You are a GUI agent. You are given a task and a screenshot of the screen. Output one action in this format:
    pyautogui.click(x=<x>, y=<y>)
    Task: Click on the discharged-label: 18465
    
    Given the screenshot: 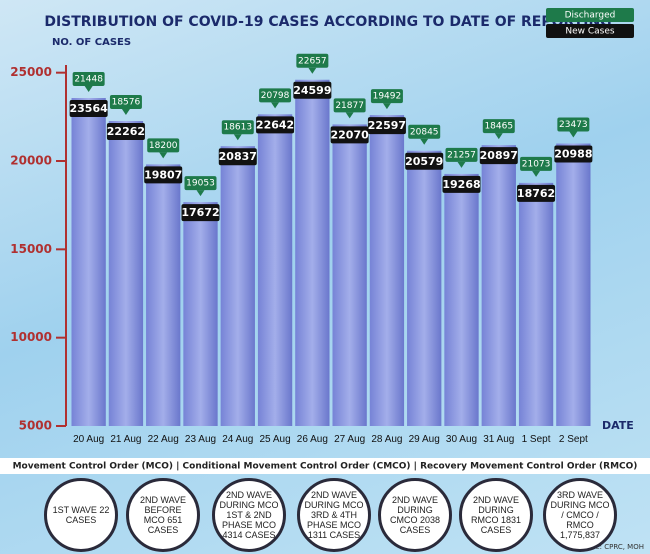 What is the action you would take?
    pyautogui.click(x=498, y=127)
    